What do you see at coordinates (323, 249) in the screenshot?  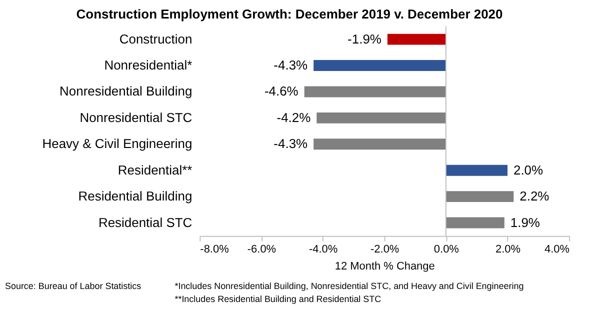 I see `x-tick-label: -4.0%` at bounding box center [323, 249].